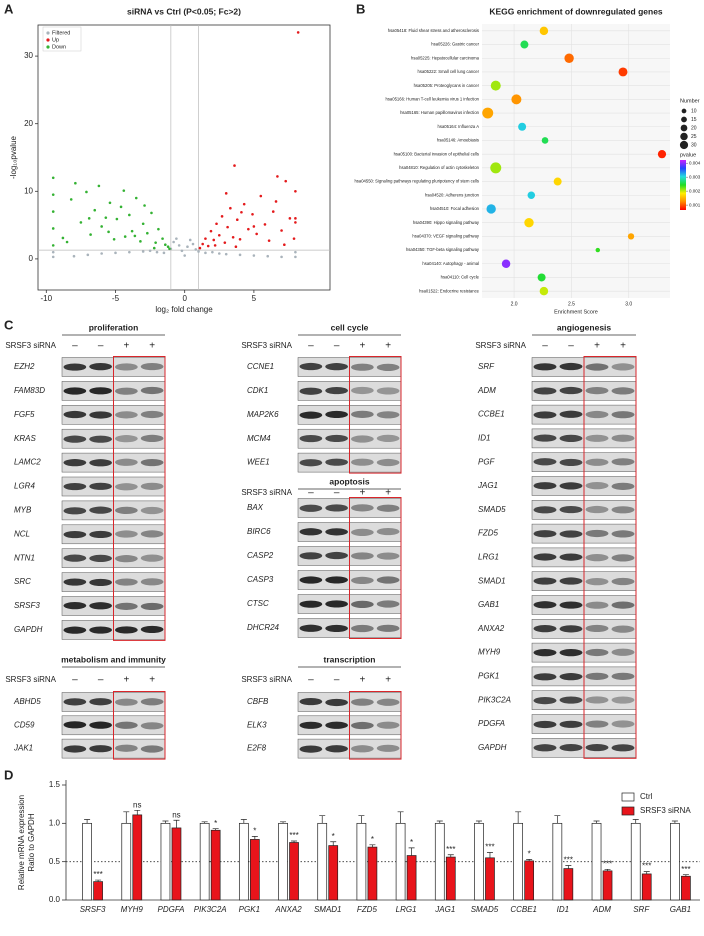 The width and height of the screenshot is (704, 936). I want to click on x-tick-label: CCBE1, so click(523, 909).